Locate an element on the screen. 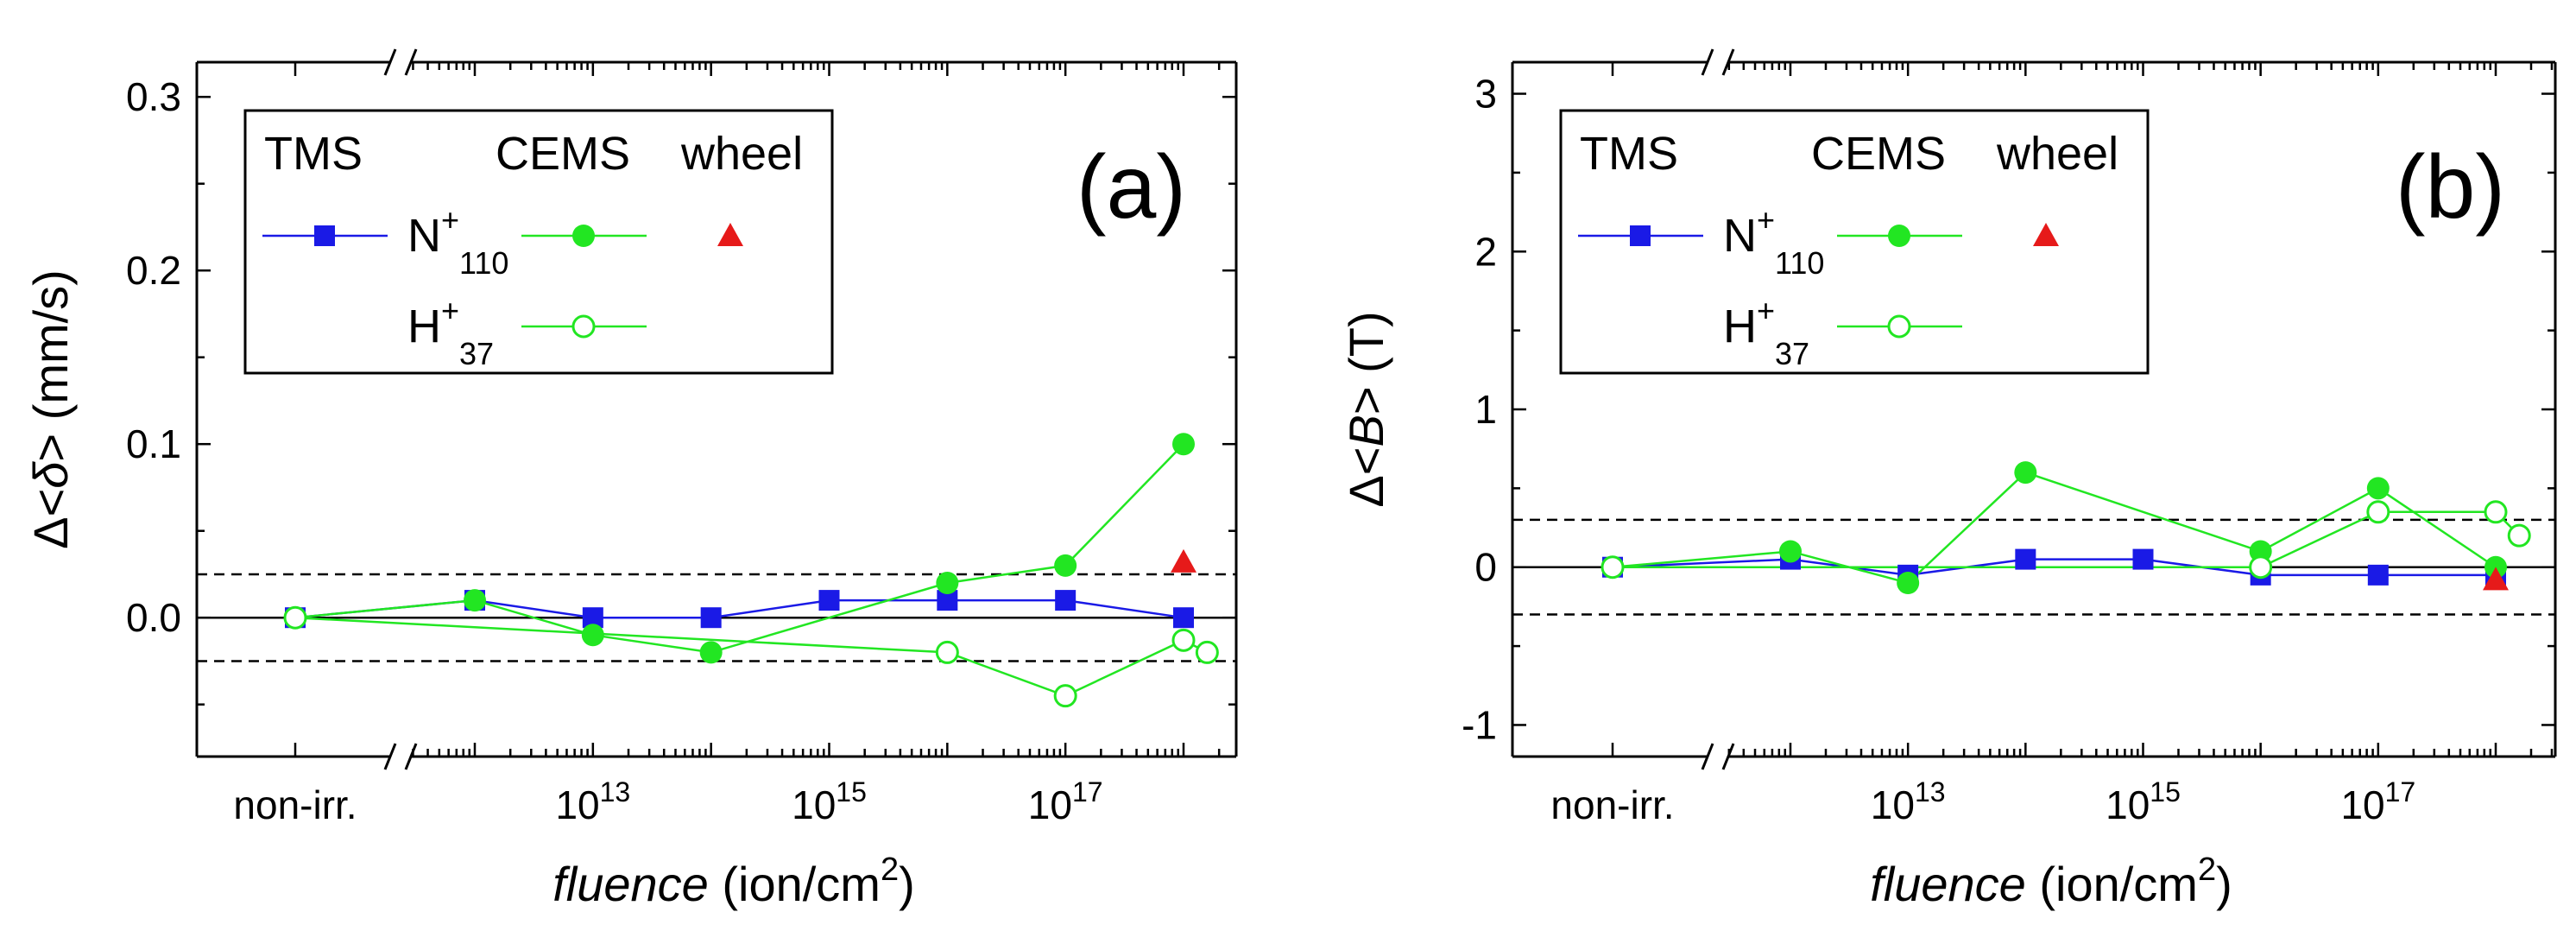  x-axis-title: fluence (ion/cm2) is located at coordinates (733, 881).